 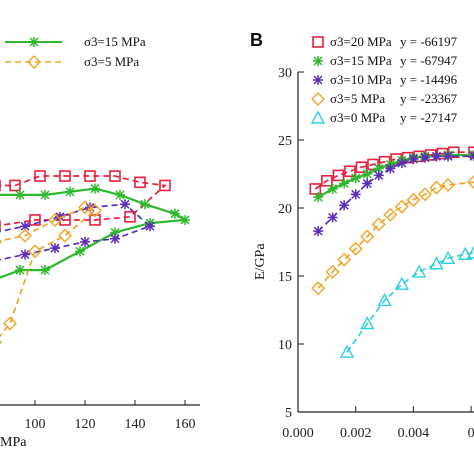 I want to click on legend-b-equation-4: y = -27147, so click(x=429, y=117).